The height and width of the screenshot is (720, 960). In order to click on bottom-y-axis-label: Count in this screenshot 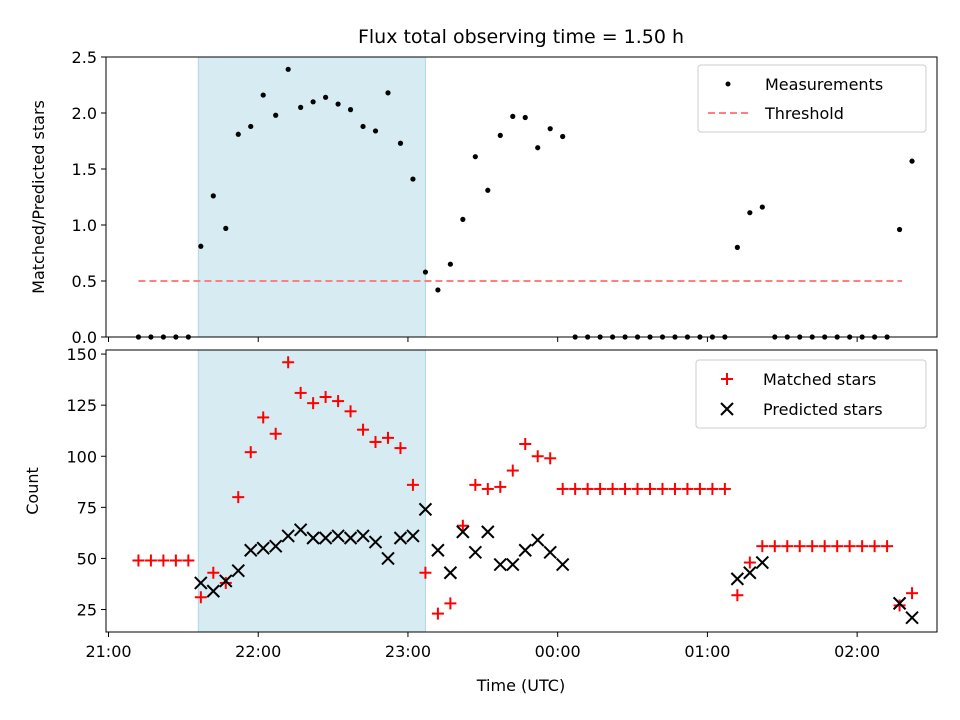, I will do `click(32, 491)`.